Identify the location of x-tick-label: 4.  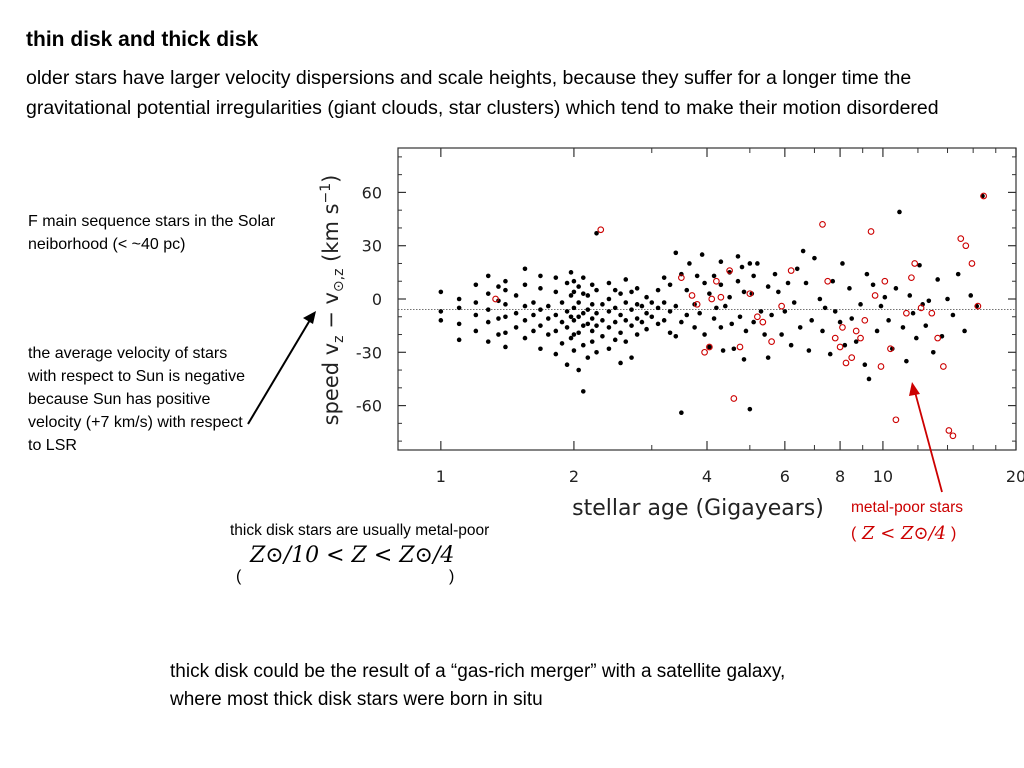
(707, 476).